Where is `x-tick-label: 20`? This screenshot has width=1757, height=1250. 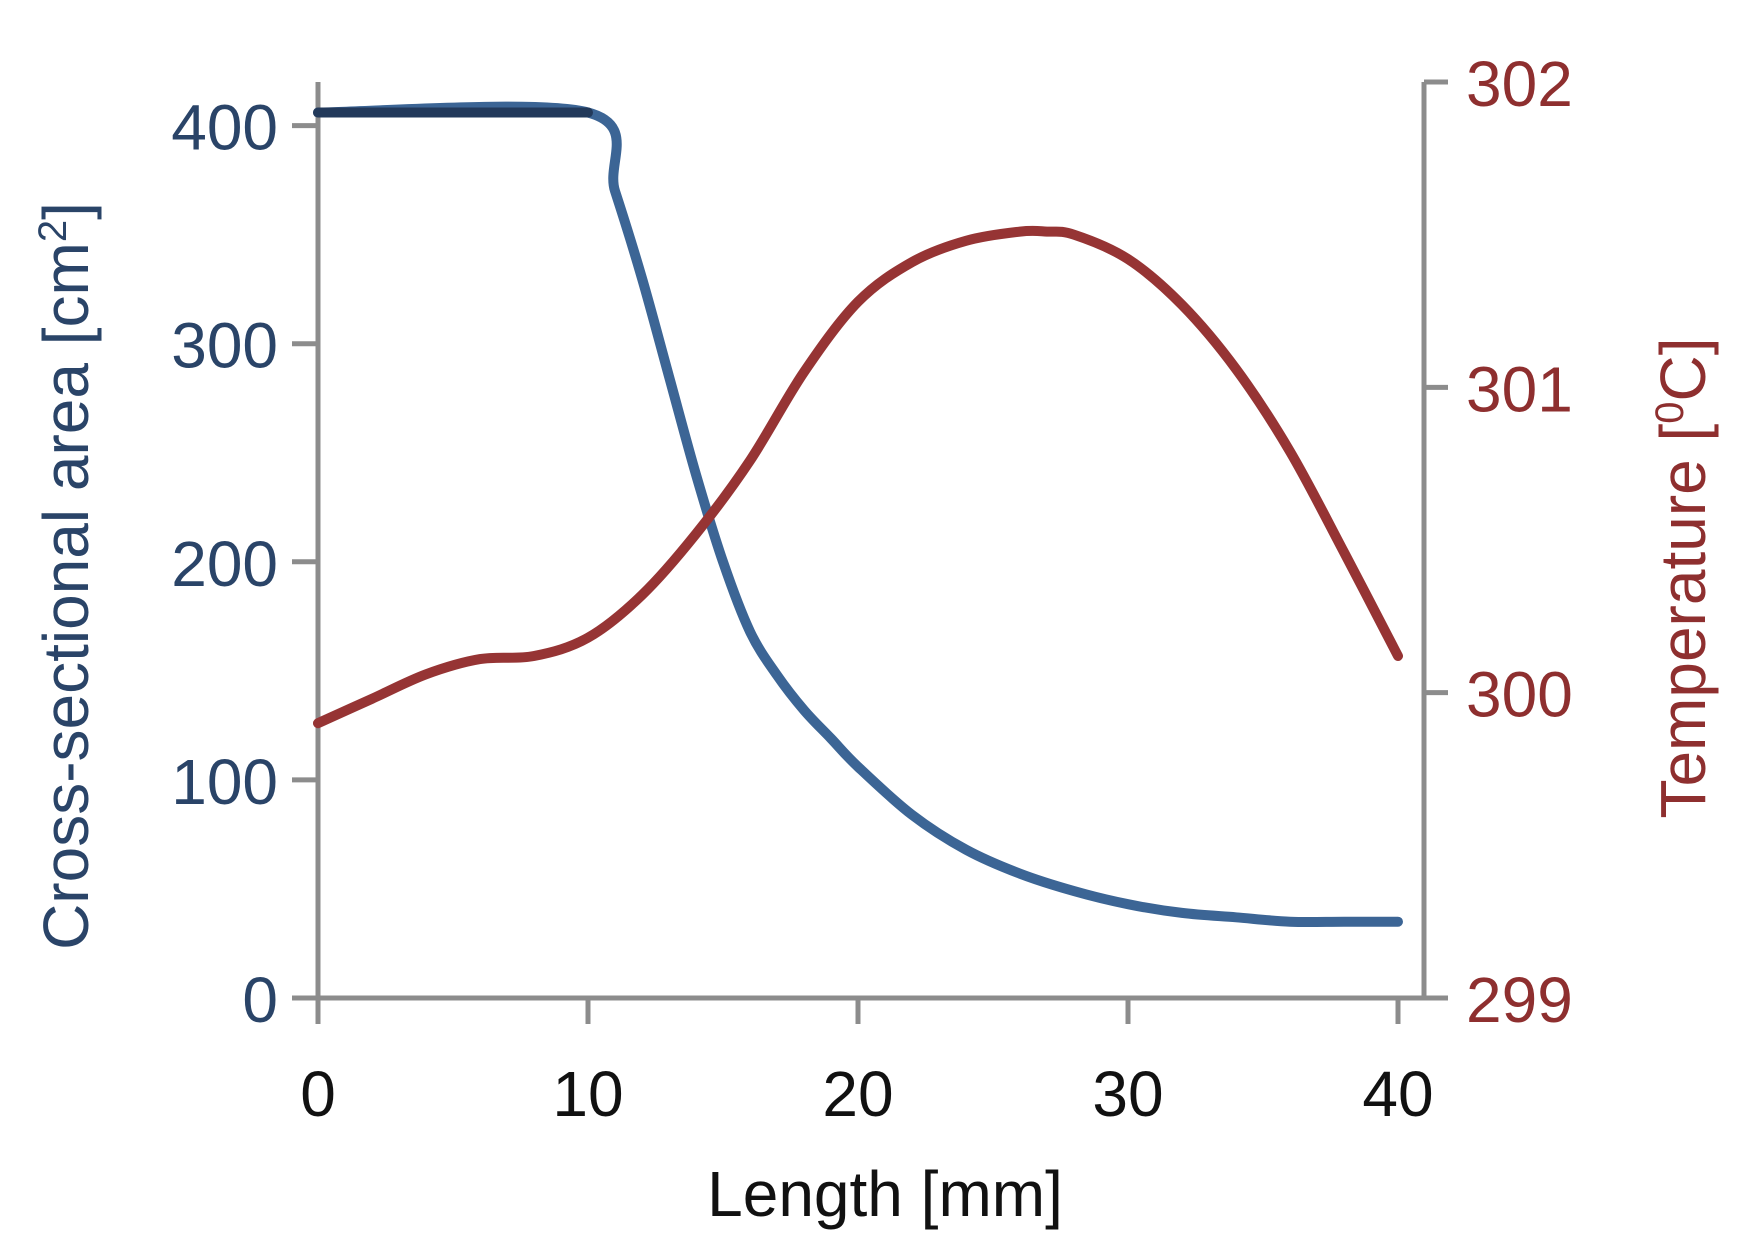
x-tick-label: 20 is located at coordinates (857, 1094).